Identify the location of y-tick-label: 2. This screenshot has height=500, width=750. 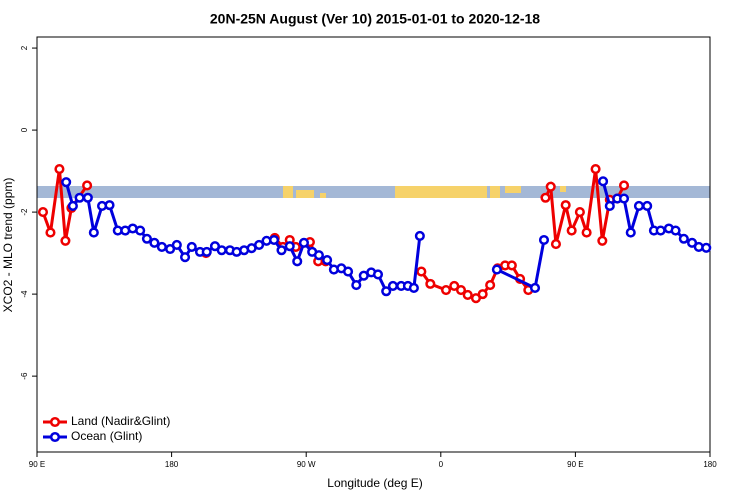
(24, 47).